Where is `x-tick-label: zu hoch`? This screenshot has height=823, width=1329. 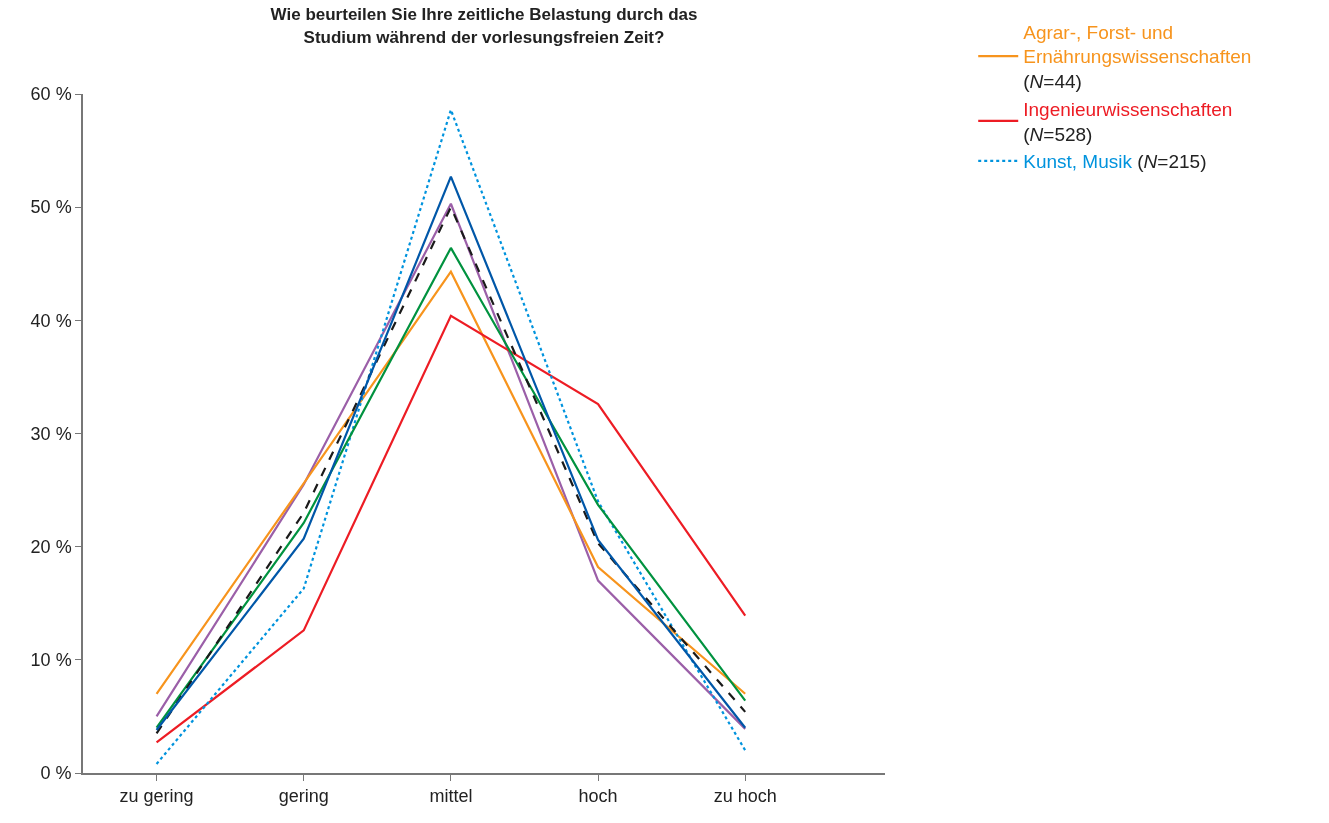
x-tick-label: zu hoch is located at coordinates (745, 796).